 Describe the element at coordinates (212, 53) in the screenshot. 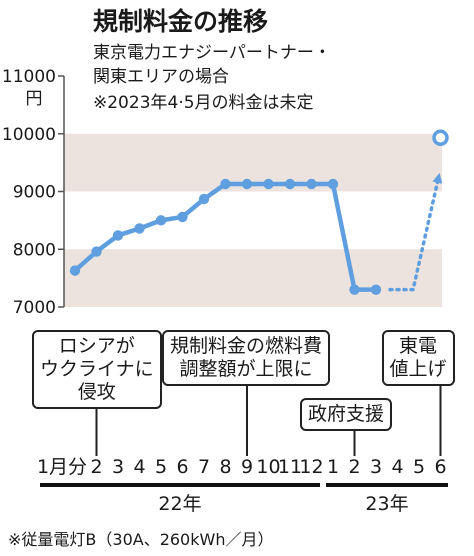

I see `subtitle-line-1: 東京電力エナジーパートナー・` at that location.